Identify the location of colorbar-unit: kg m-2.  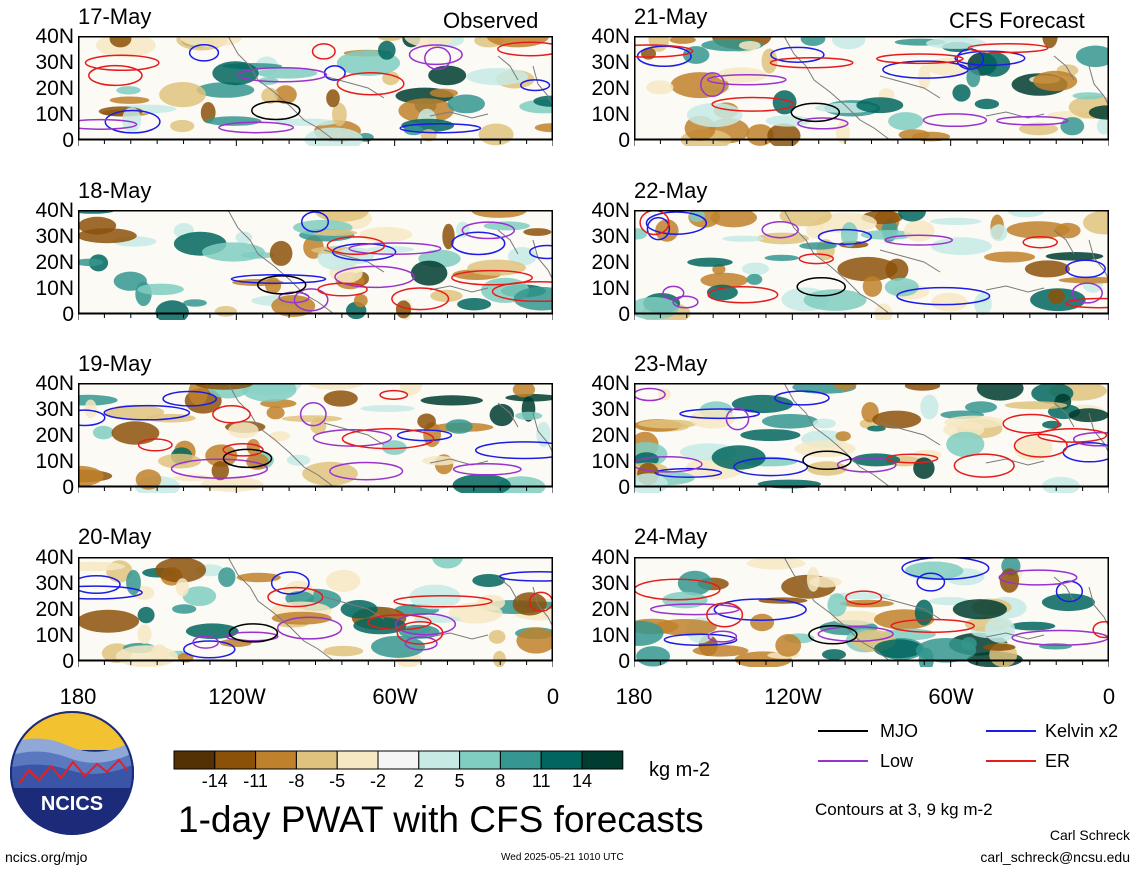
(680, 770).